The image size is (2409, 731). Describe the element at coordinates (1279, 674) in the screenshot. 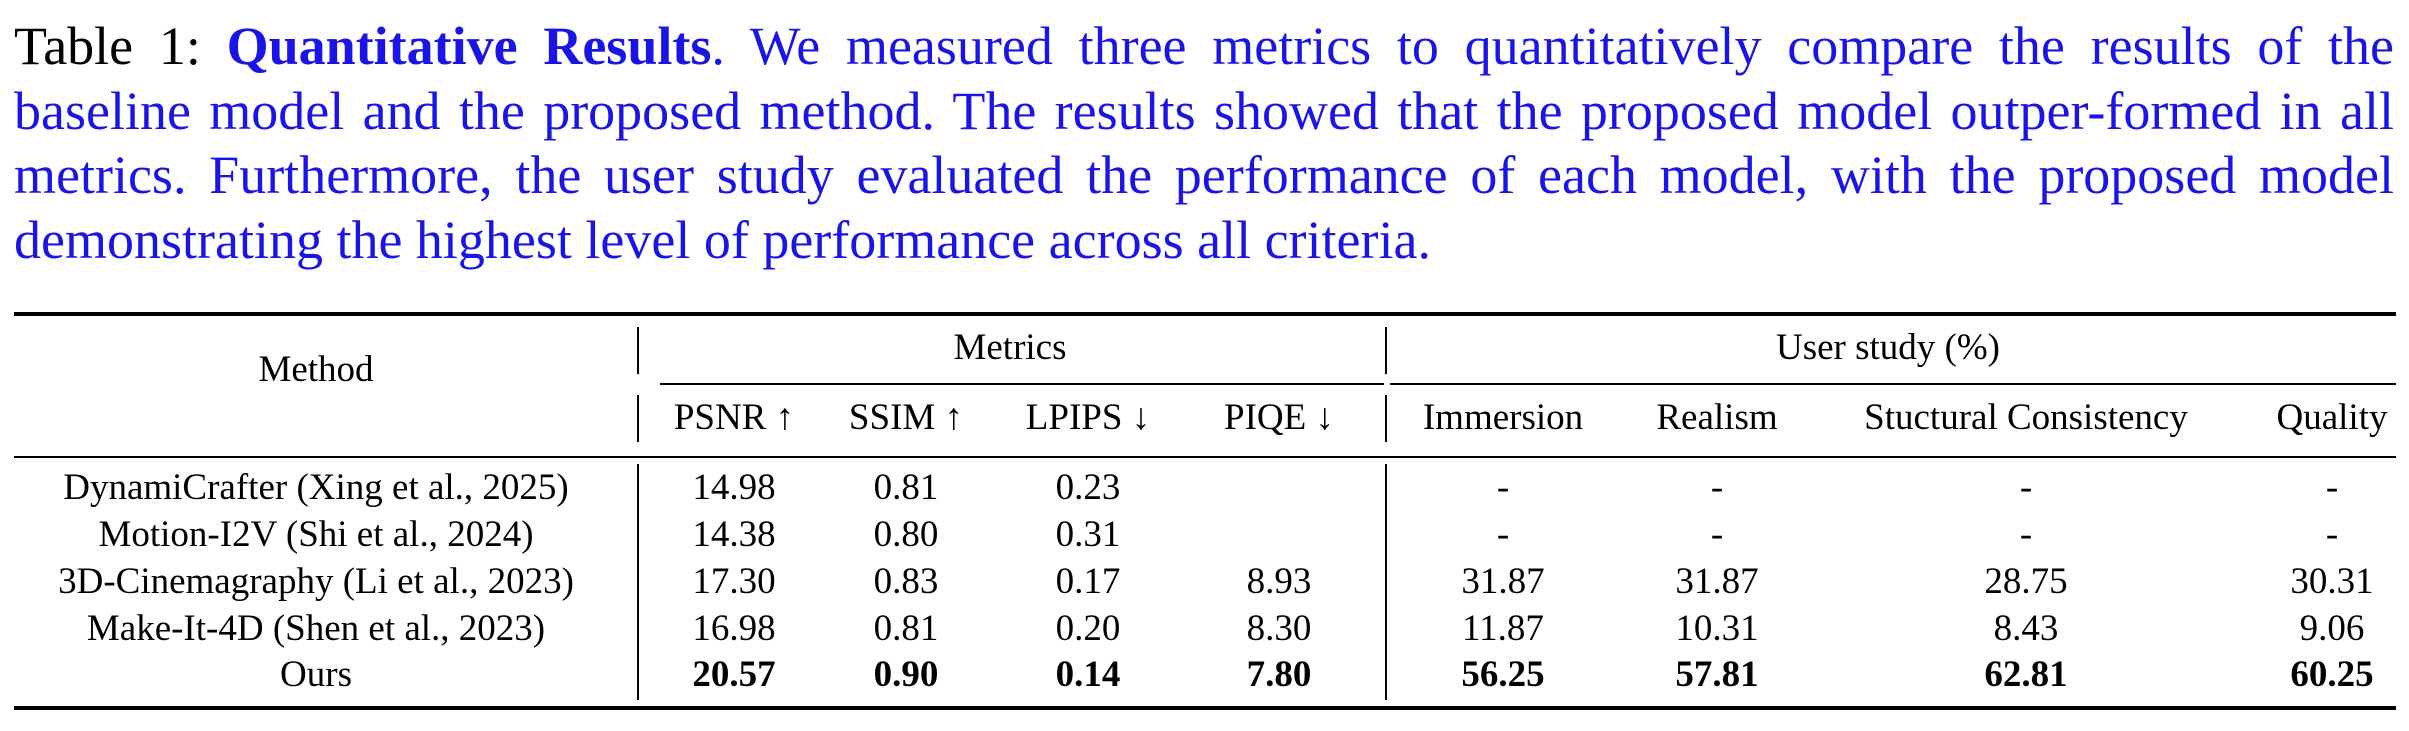

I see `table-cell: 7.80` at that location.